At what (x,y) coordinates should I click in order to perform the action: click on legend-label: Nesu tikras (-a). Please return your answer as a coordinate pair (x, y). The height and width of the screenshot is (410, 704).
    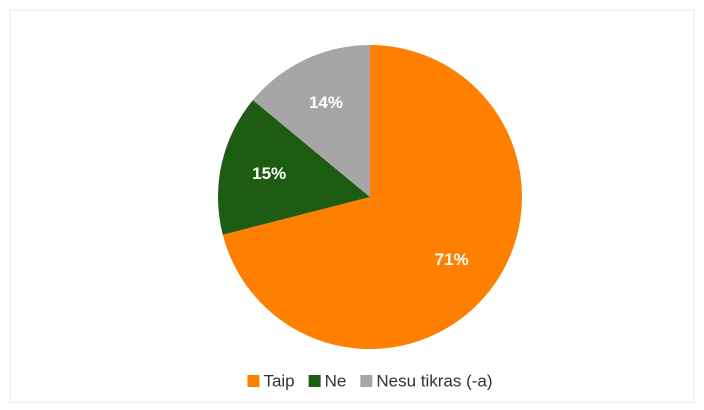
    Looking at the image, I should click on (434, 380).